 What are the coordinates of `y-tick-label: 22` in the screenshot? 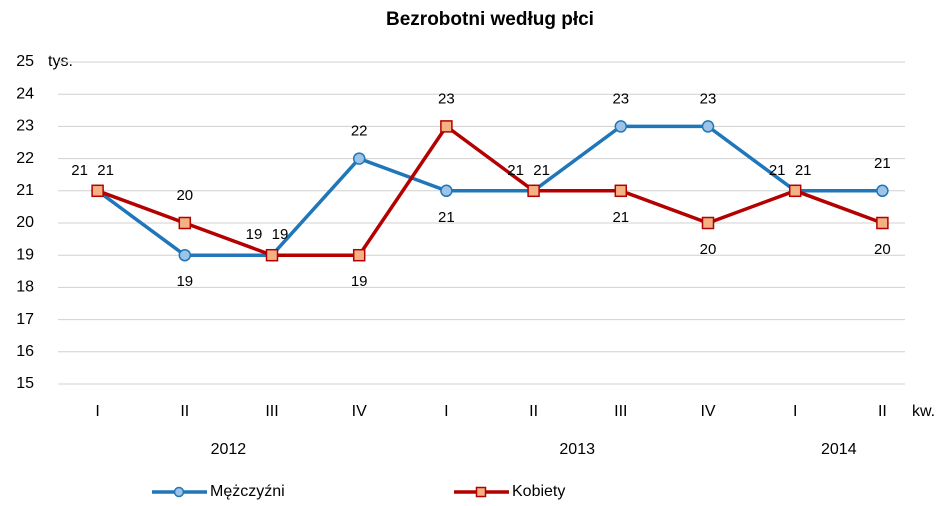 It's located at (25, 158).